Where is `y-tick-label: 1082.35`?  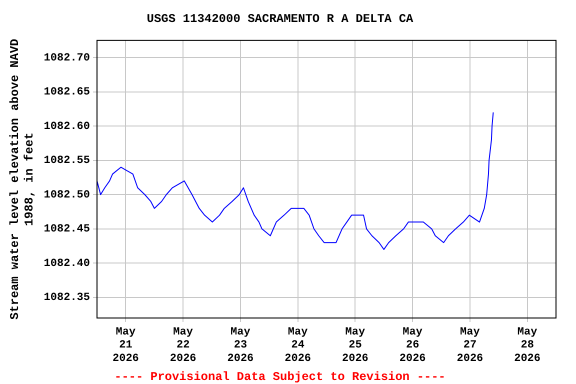 y-tick-label: 1082.35 is located at coordinates (67, 298).